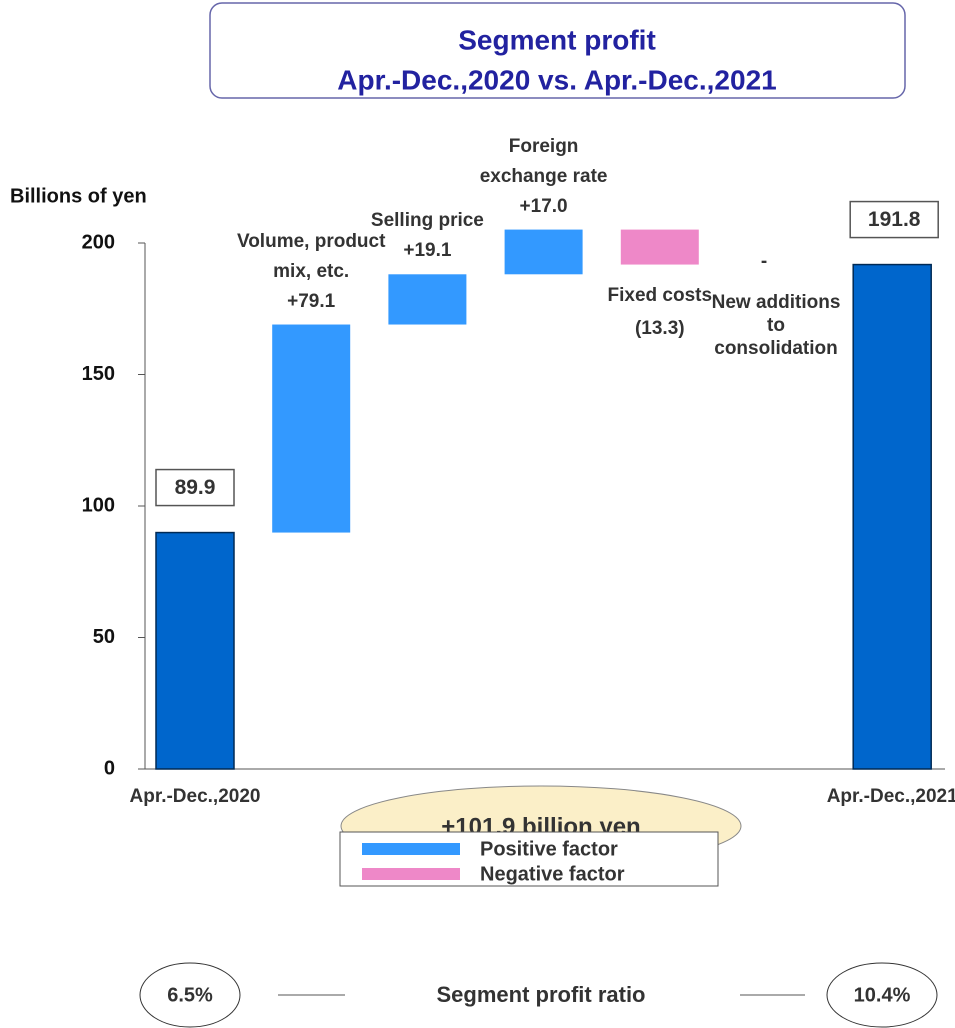 Image resolution: width=955 pixels, height=1028 pixels. What do you see at coordinates (557, 39) in the screenshot?
I see `chart-title: Segment profit` at bounding box center [557, 39].